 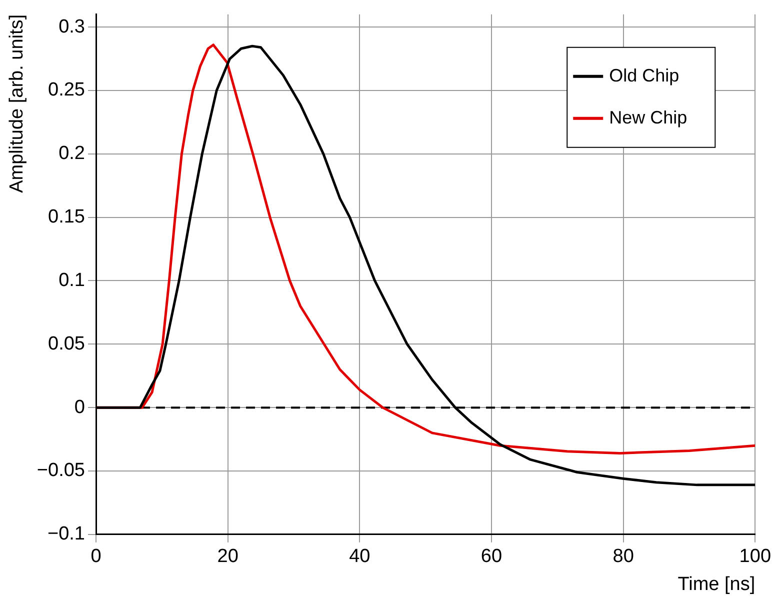 I want to click on y-axis-title: Amplitude [arb. units], so click(x=17, y=103).